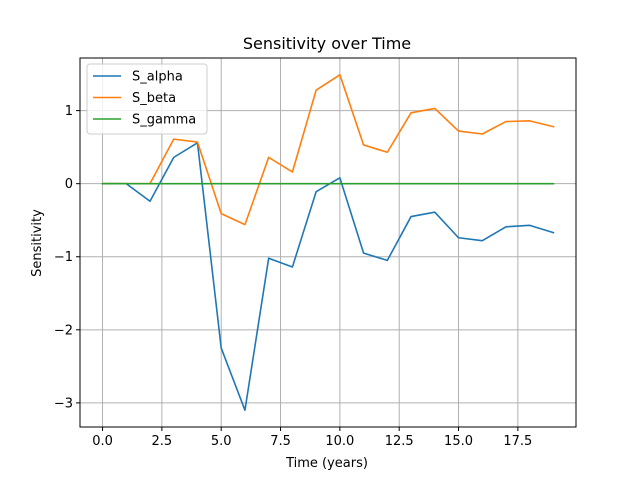 The height and width of the screenshot is (480, 640). I want to click on x-axis-label: Time (years), so click(326, 463).